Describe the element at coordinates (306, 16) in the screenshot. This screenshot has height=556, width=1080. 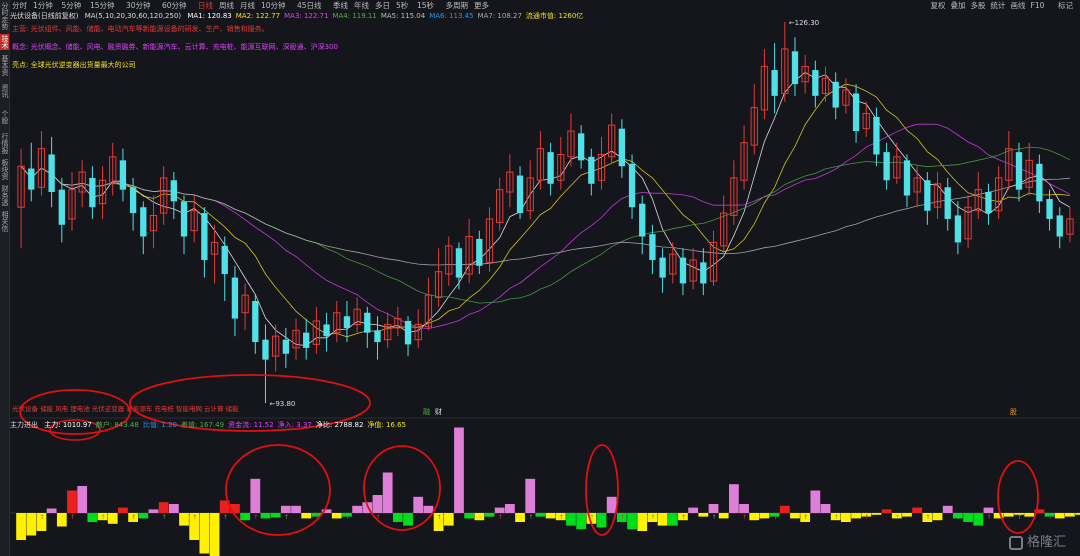
I see `ma-value-2: MA3: 122.71` at that location.